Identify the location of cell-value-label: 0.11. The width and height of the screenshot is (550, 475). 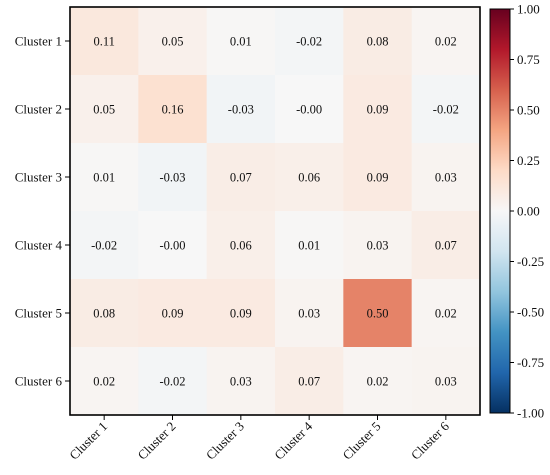
(103, 42).